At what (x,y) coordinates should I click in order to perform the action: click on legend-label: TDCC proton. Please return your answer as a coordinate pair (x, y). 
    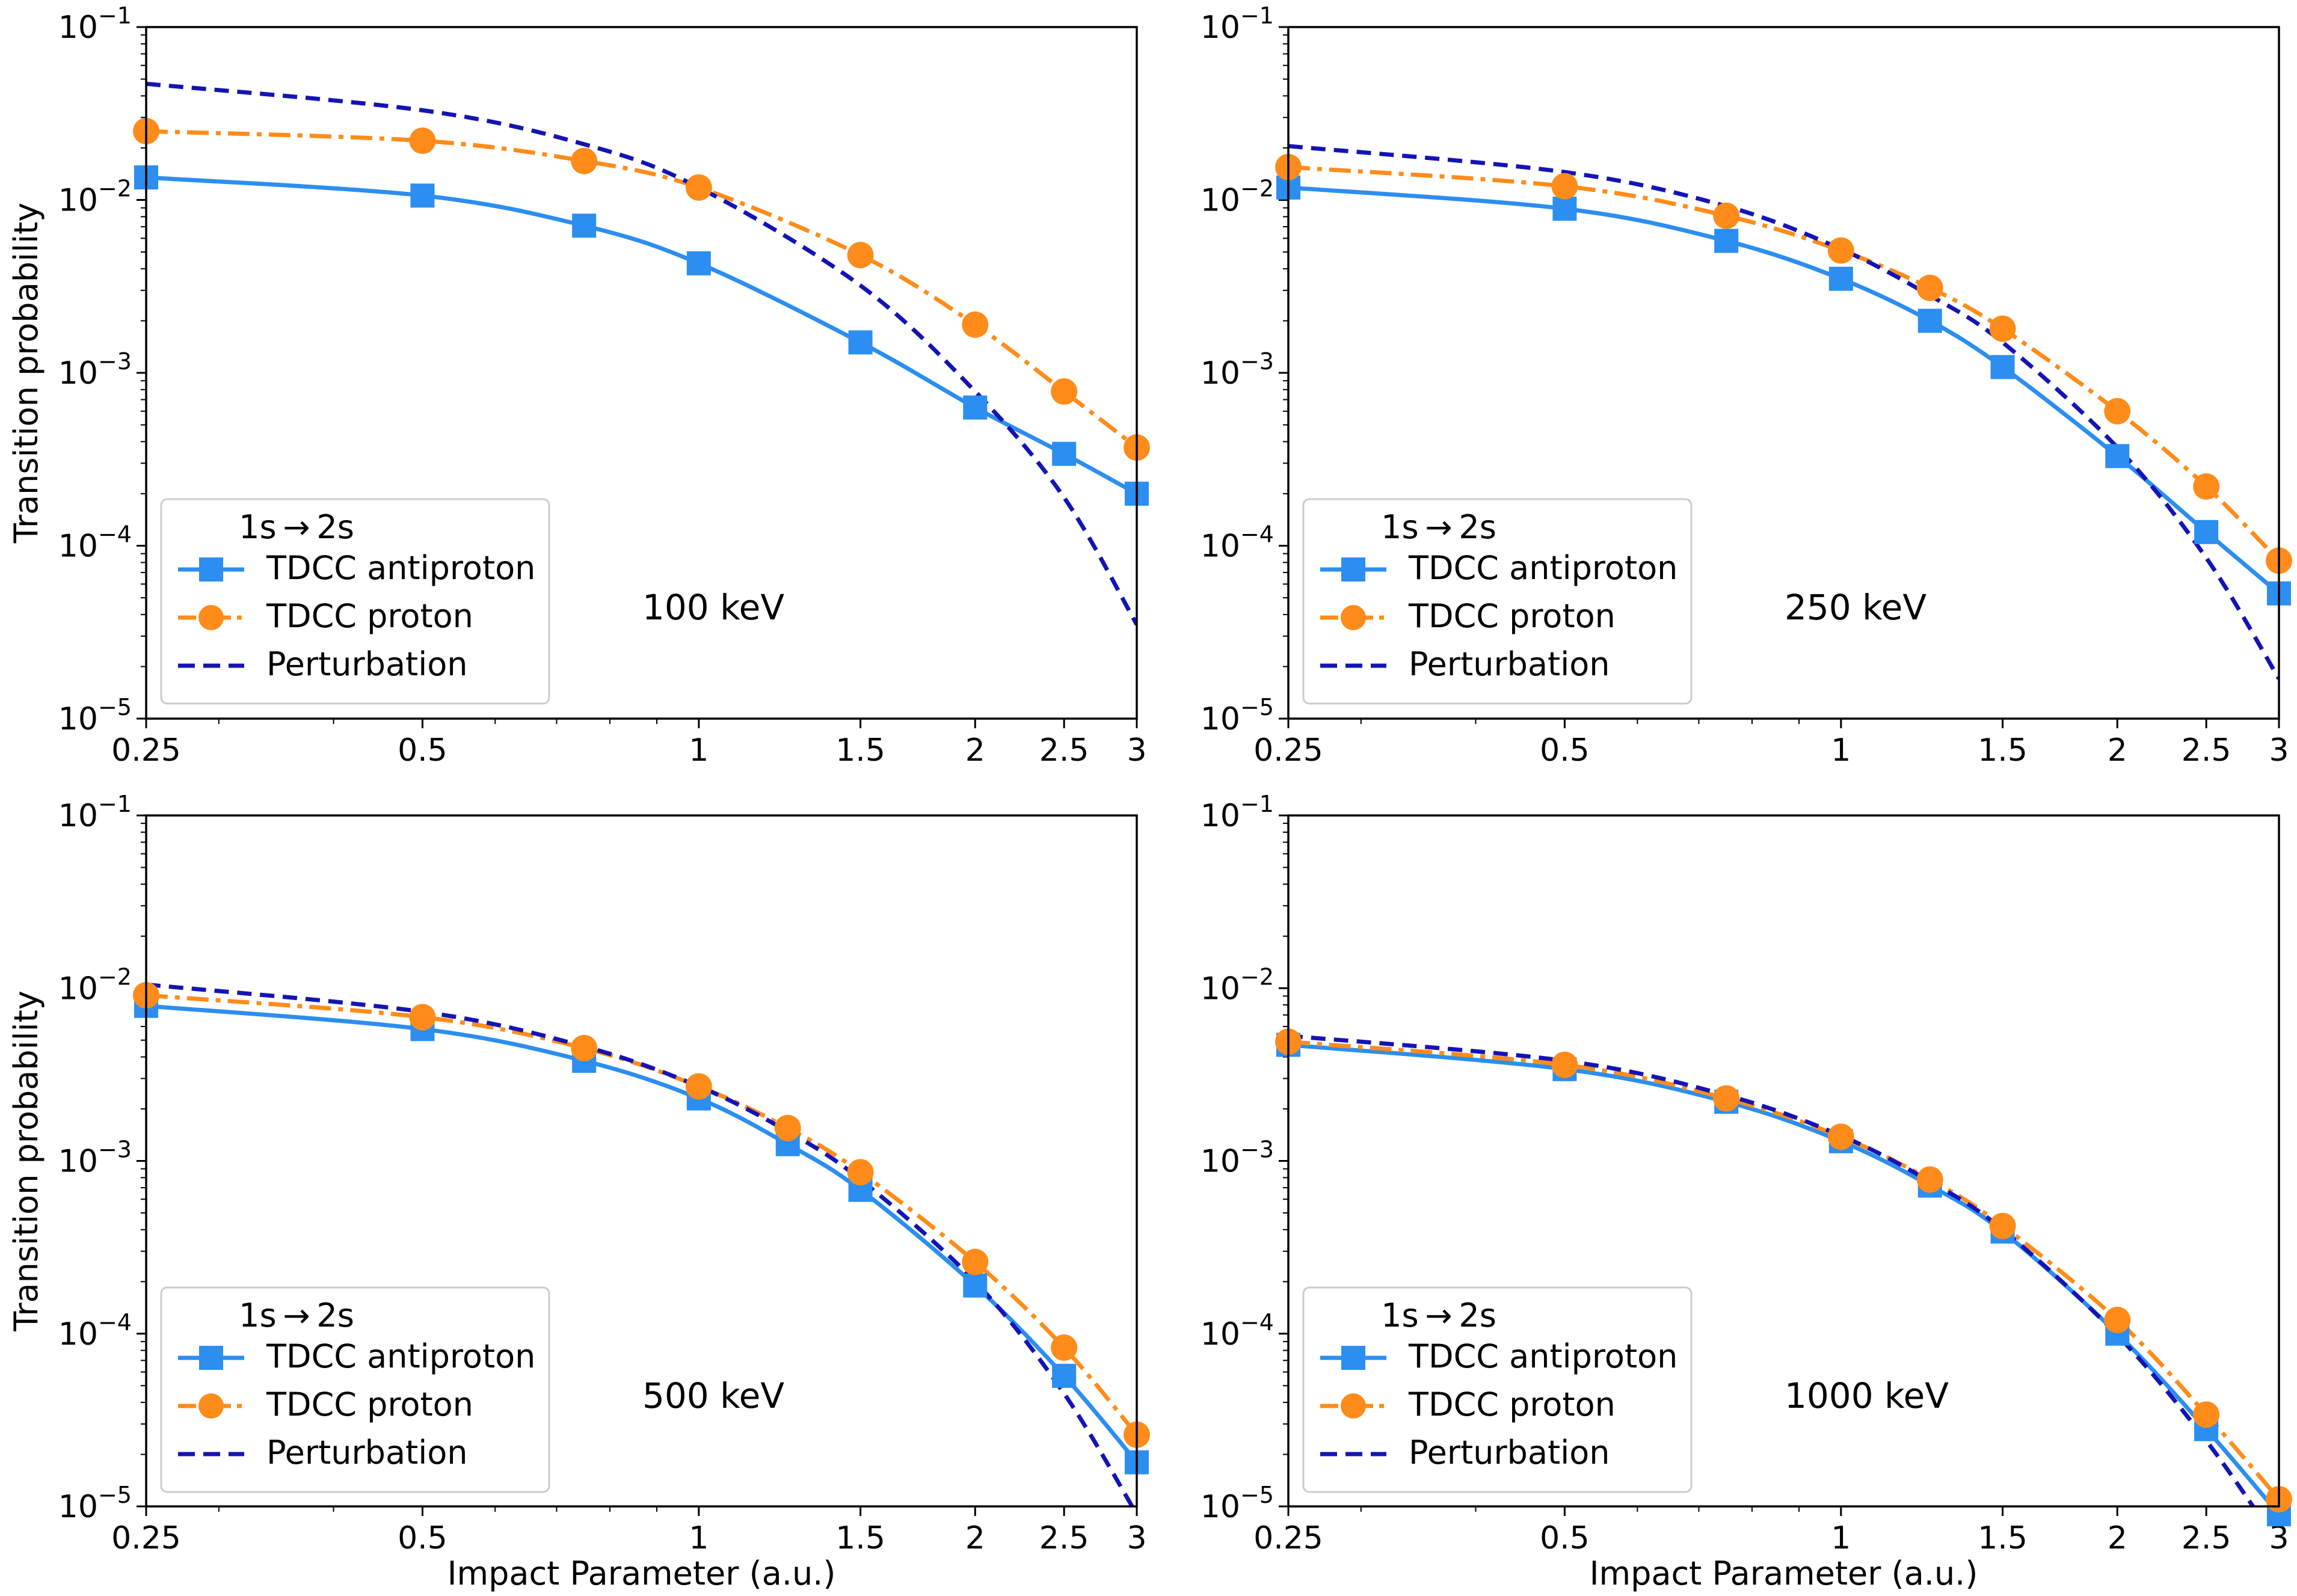
    Looking at the image, I should click on (1512, 616).